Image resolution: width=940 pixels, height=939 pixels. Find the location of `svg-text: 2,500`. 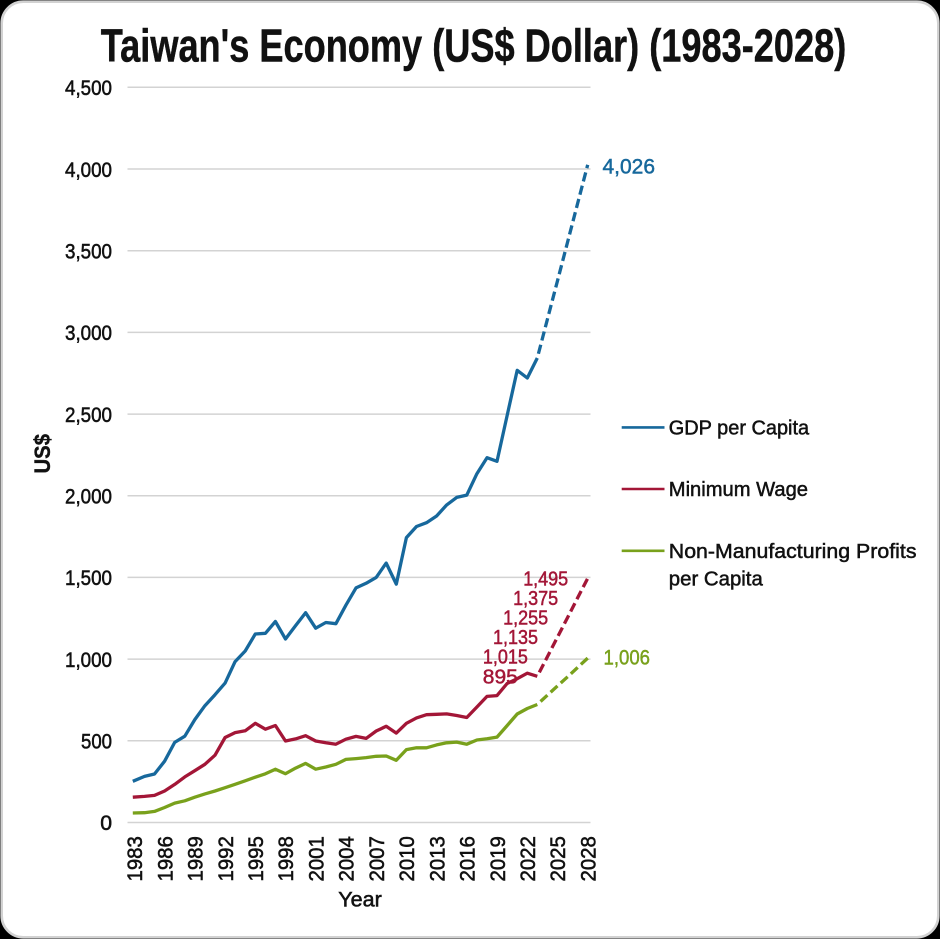

svg-text: 2,500 is located at coordinates (88, 415).